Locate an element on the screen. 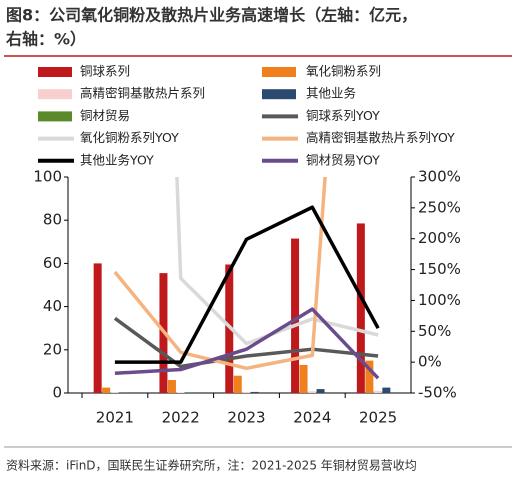 This screenshot has height=489, width=516. legend-label: 其他业务YOY is located at coordinates (117, 159).